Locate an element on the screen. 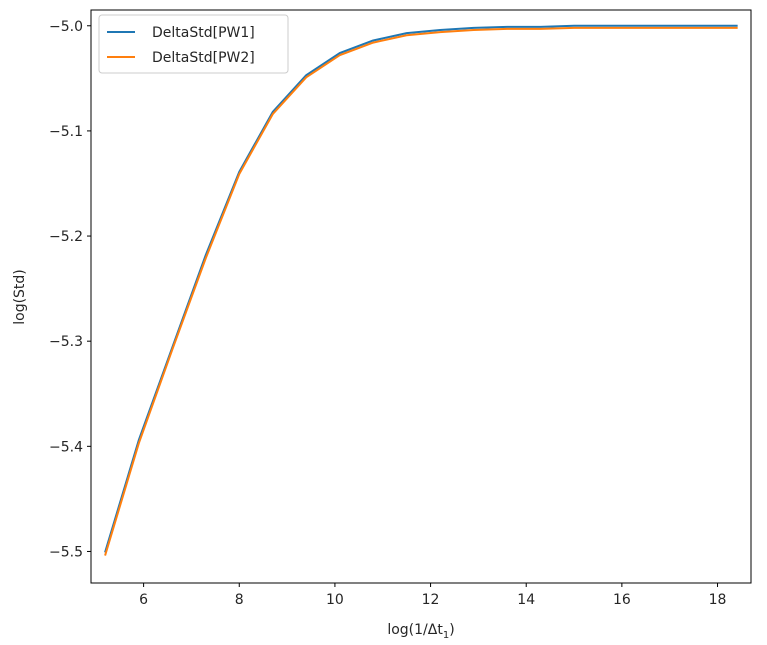  legend-label-pw1: DeltaStd[PW1] is located at coordinates (203, 33).